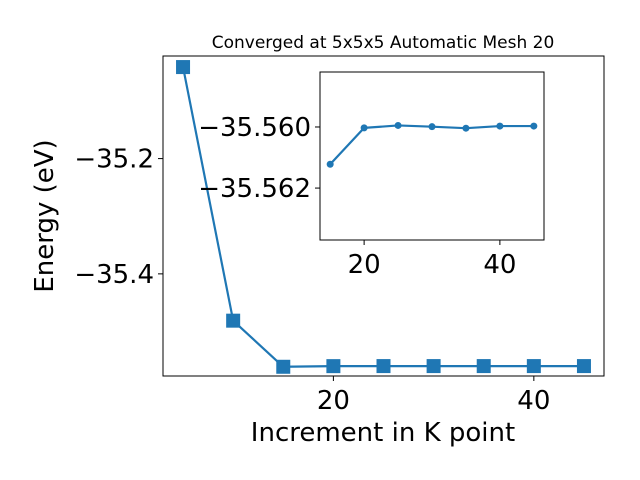  I want to click on main-y-tick-label: −35.2, so click(114, 160).